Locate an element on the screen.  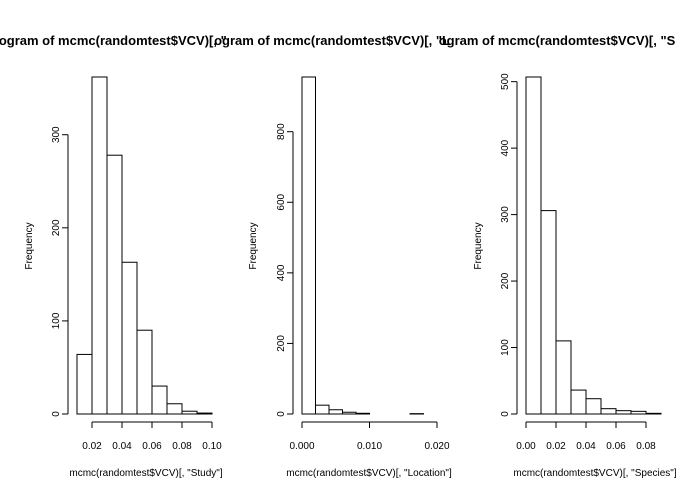
x-axis-label: mcmc(randomtest$VCV)[, "Study"] is located at coordinates (145, 473).